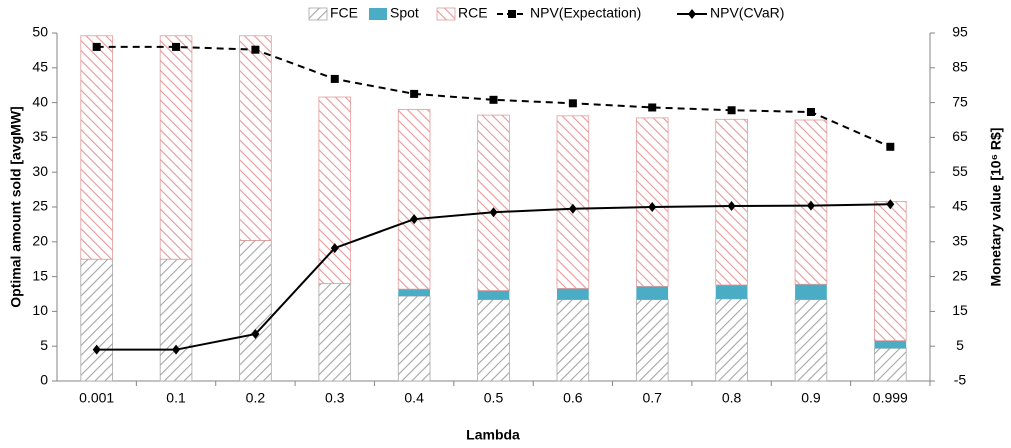 Image resolution: width=1011 pixels, height=448 pixels. I want to click on legend: FCE Spot RCE NPV(Expectation) NPV(CVaR), so click(546, 13).